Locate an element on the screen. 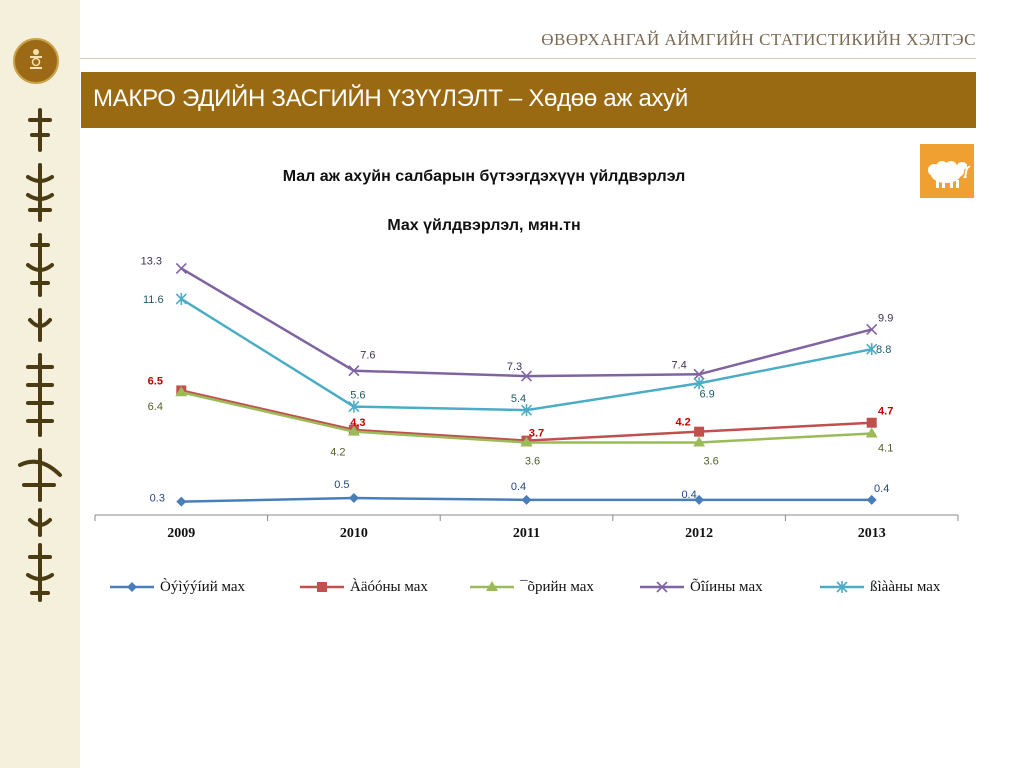 The image size is (1024, 768). data-label: 6.5 is located at coordinates (155, 381).